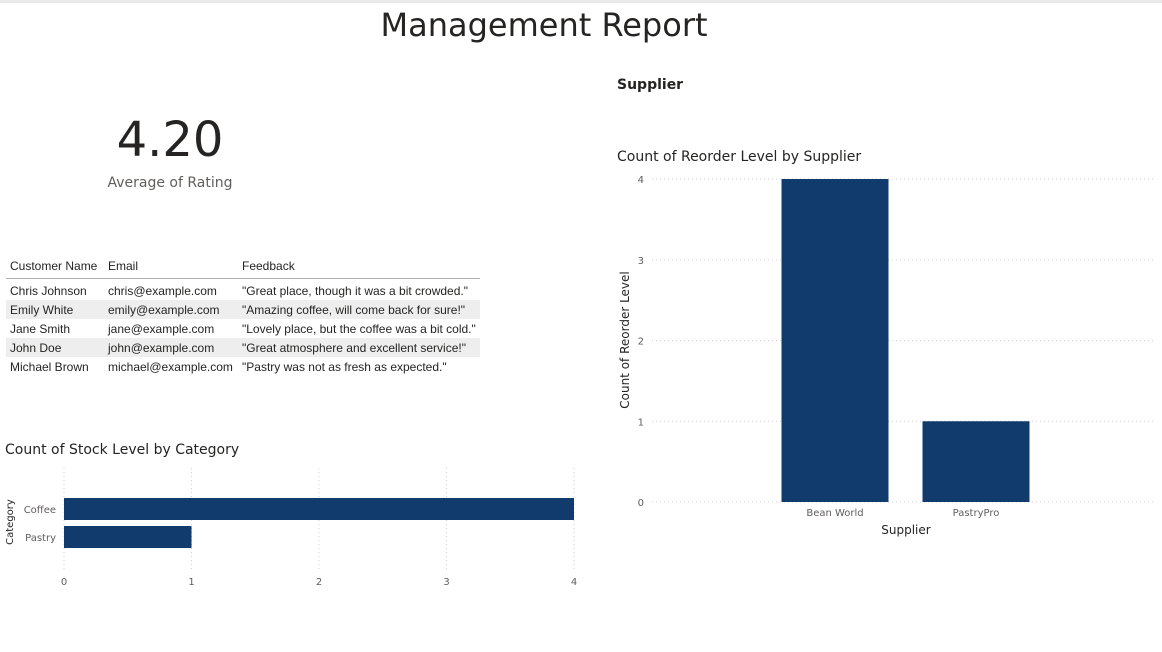 The image size is (1162, 652). Describe the element at coordinates (55, 266) in the screenshot. I see `column-header-customer-name: Customer Name` at that location.